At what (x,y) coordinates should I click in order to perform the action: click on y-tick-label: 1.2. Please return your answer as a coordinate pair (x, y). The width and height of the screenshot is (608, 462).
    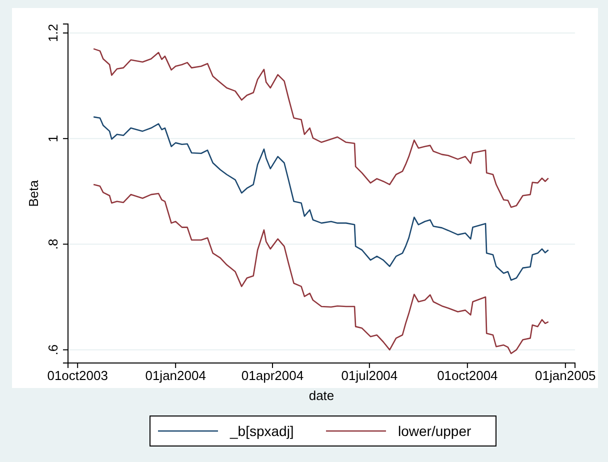
    Looking at the image, I should click on (52, 33).